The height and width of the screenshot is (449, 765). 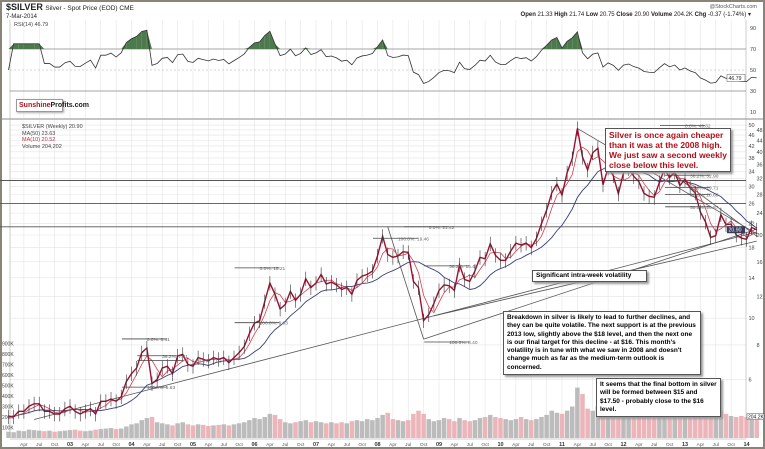 I want to click on fib-label: 0.0%: 21.42, so click(x=442, y=228).